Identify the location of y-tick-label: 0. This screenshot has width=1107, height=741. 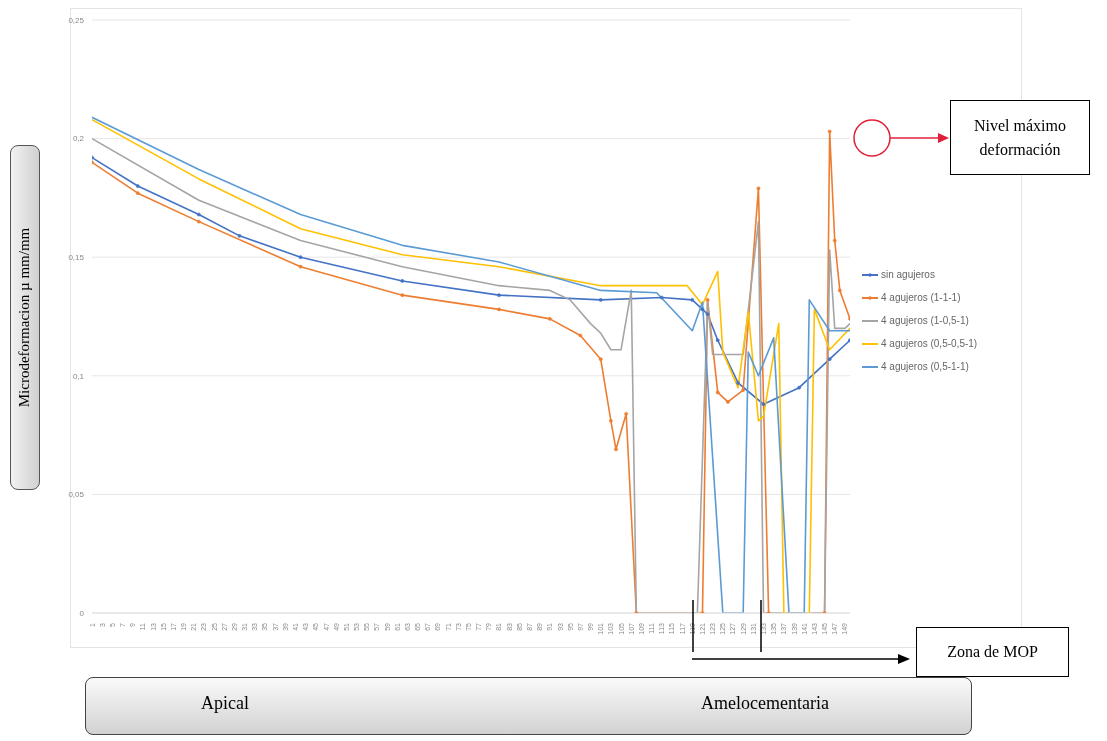
(82, 613).